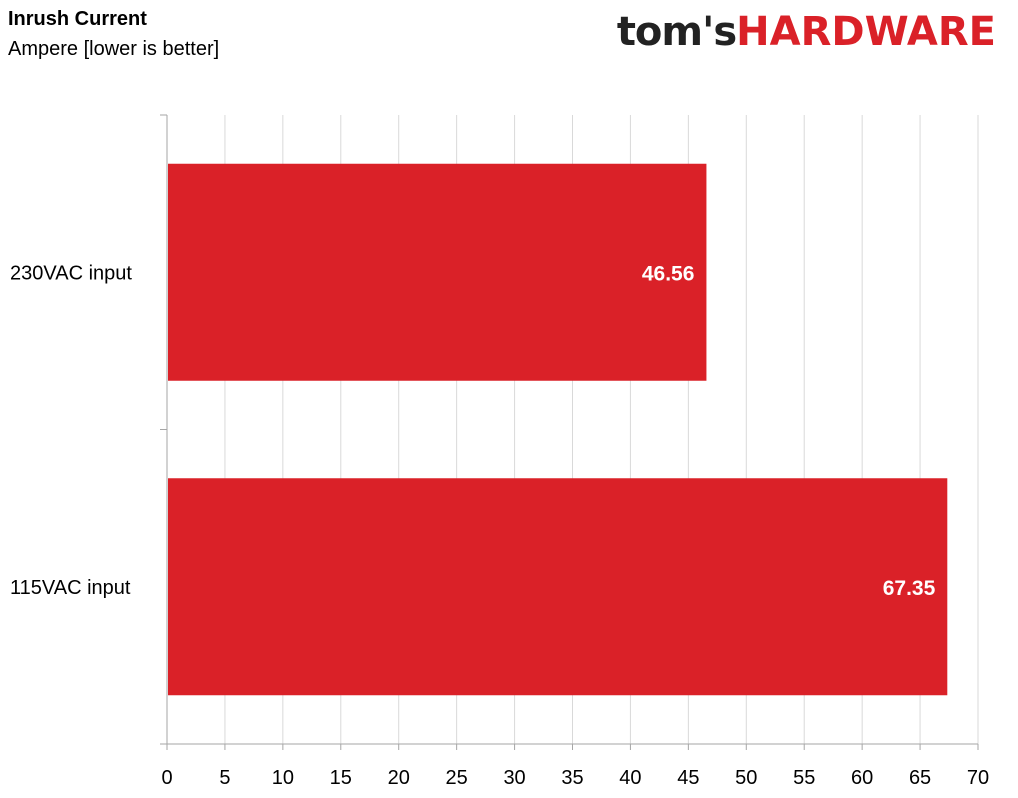 The width and height of the screenshot is (1018, 798). Describe the element at coordinates (283, 778) in the screenshot. I see `x-tick-label-10: 10` at that location.